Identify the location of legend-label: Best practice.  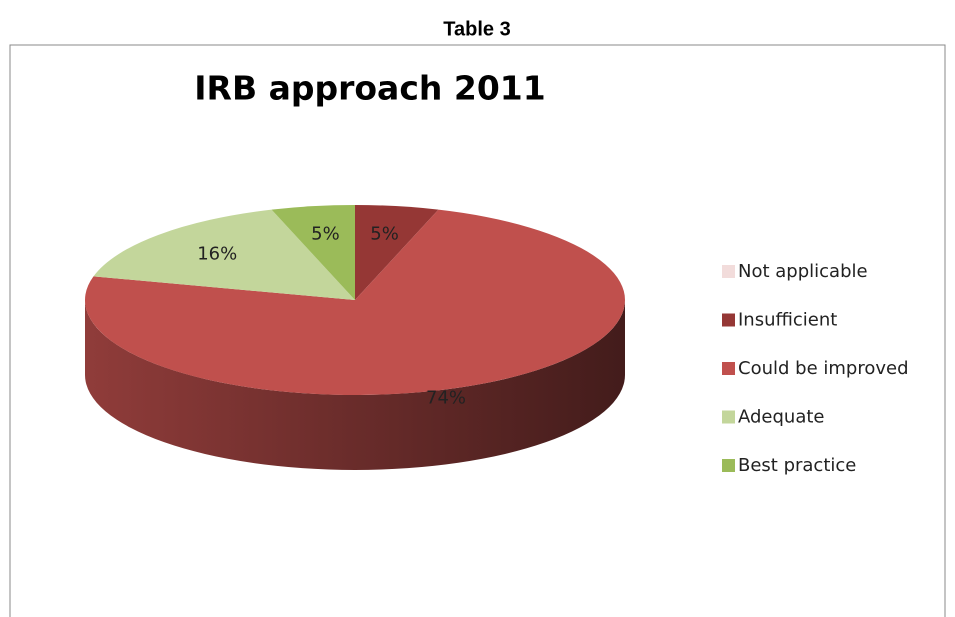
(797, 465).